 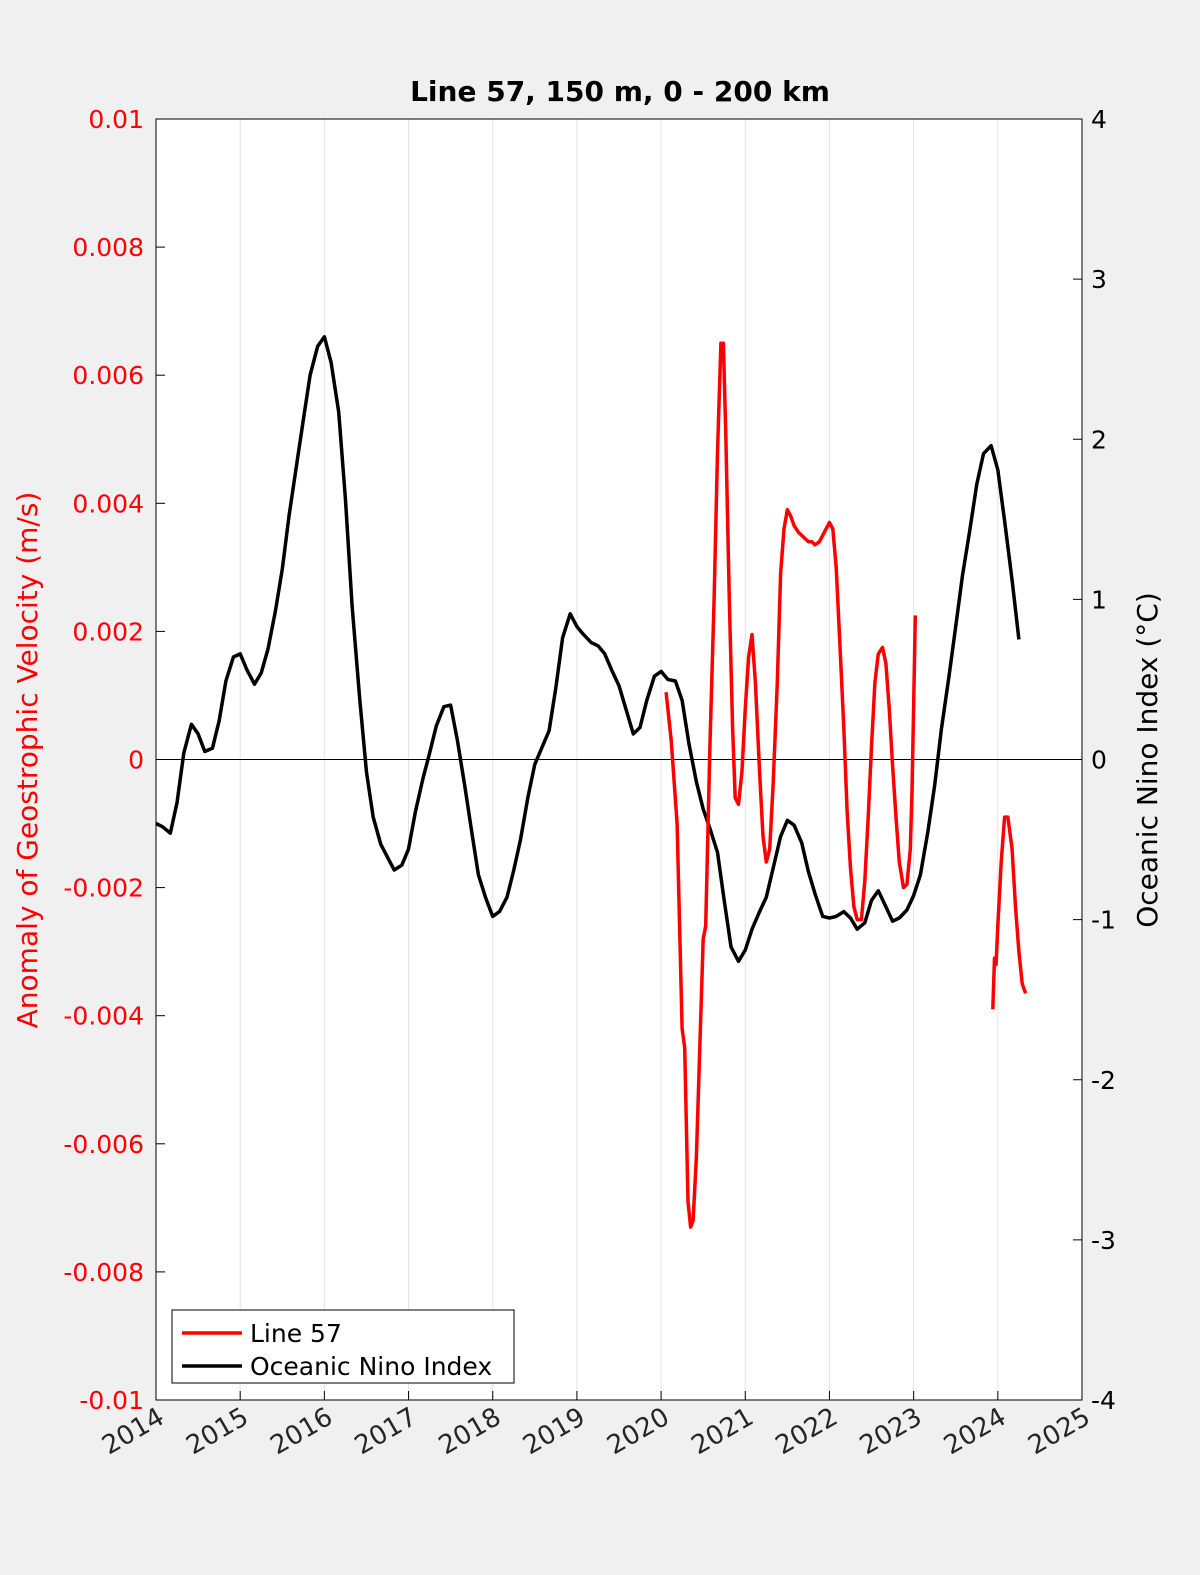 What do you see at coordinates (1103, 1400) in the screenshot?
I see `right-tick-label: -4` at bounding box center [1103, 1400].